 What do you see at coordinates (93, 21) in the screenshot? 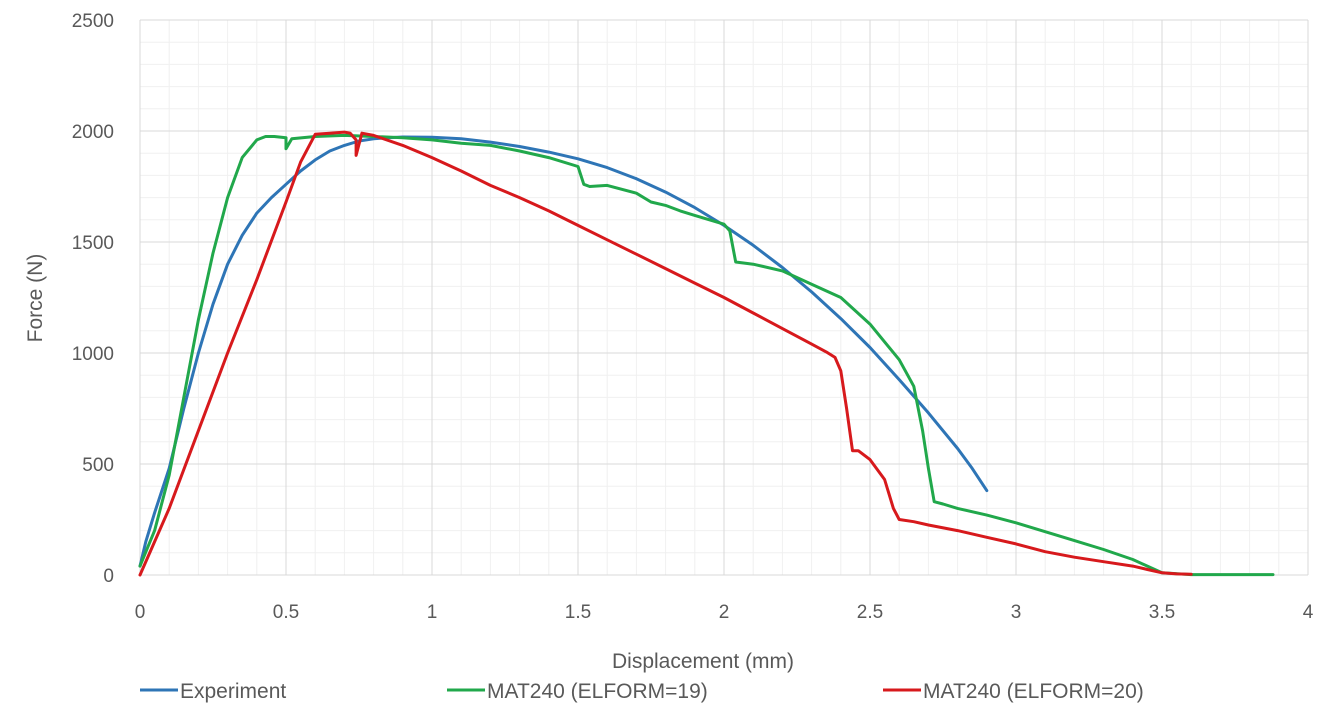
I see `y-tick-label: 2500` at bounding box center [93, 21].